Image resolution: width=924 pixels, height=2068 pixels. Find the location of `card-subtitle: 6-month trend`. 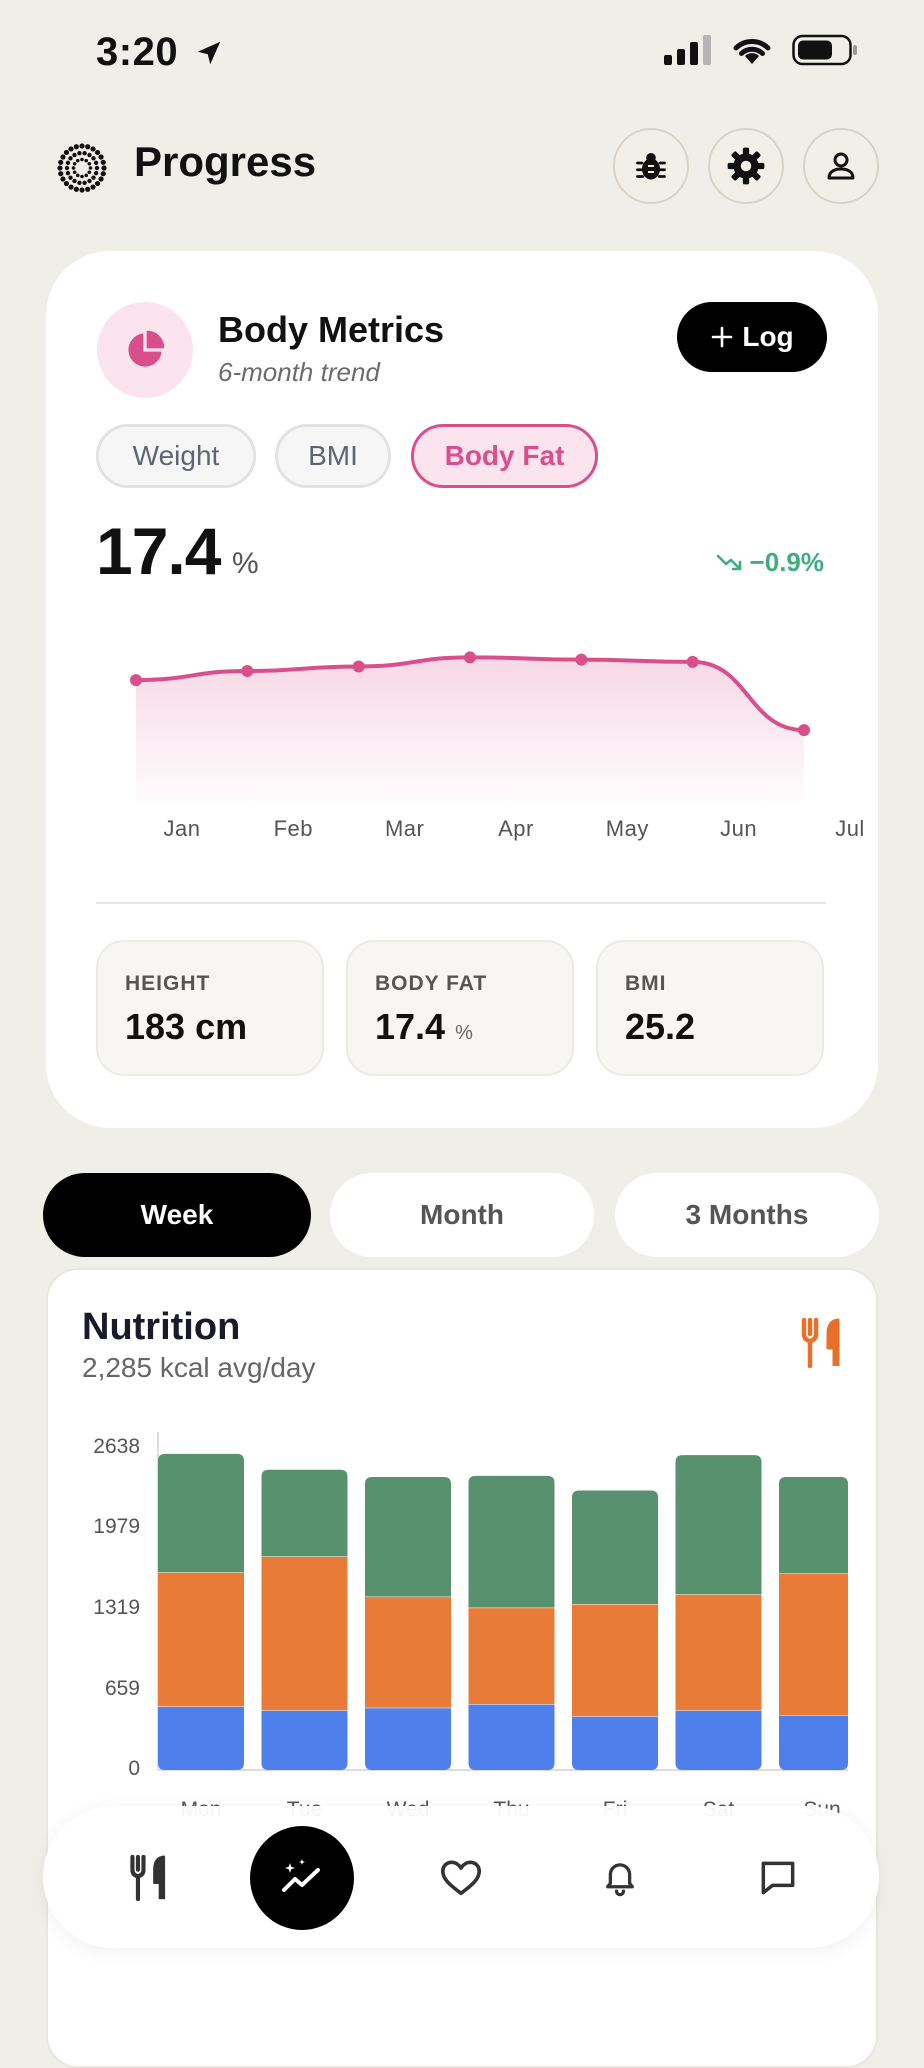

card-subtitle: 6-month trend is located at coordinates (299, 372).